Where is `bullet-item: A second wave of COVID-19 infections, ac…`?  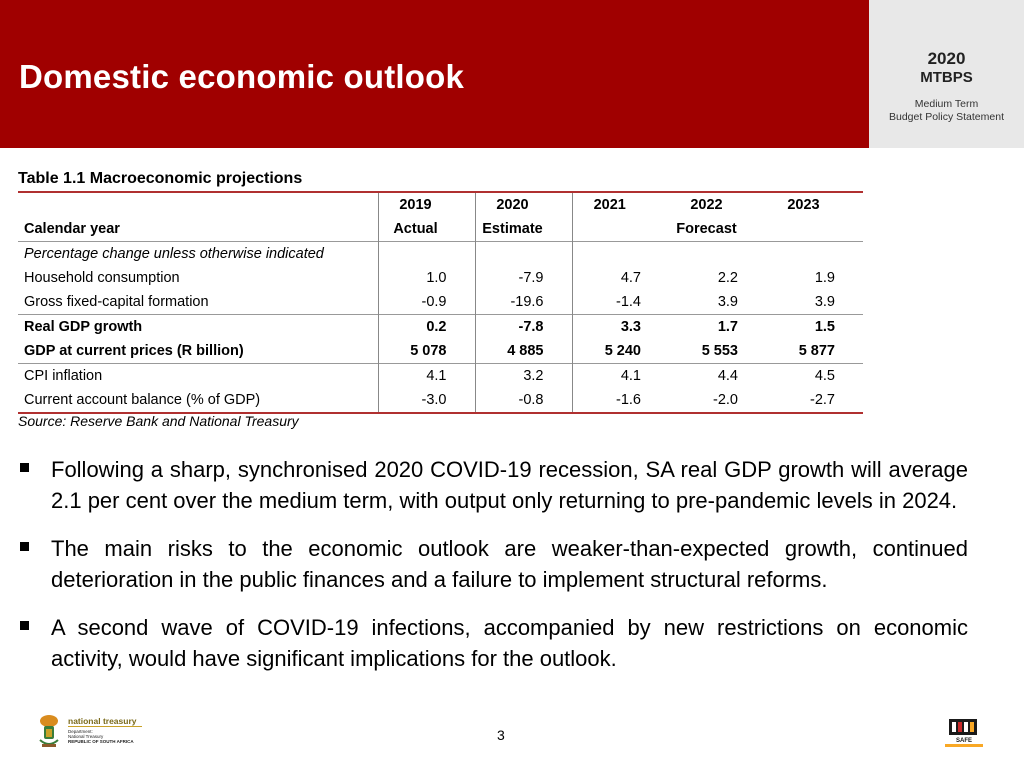
bullet-item: A second wave of COVID-19 infections, ac… is located at coordinates (493, 643).